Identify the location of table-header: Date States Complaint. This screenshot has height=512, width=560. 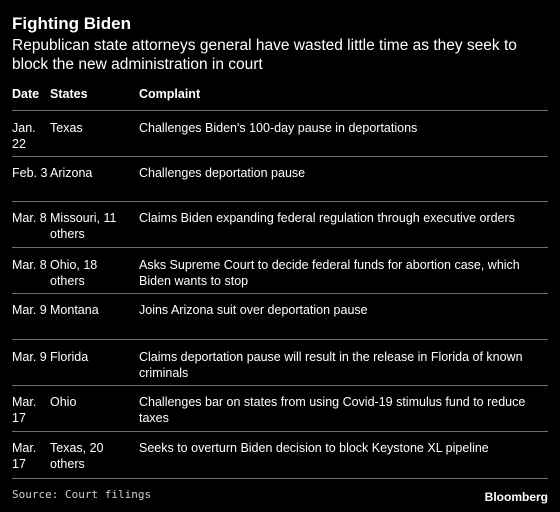
(280, 96).